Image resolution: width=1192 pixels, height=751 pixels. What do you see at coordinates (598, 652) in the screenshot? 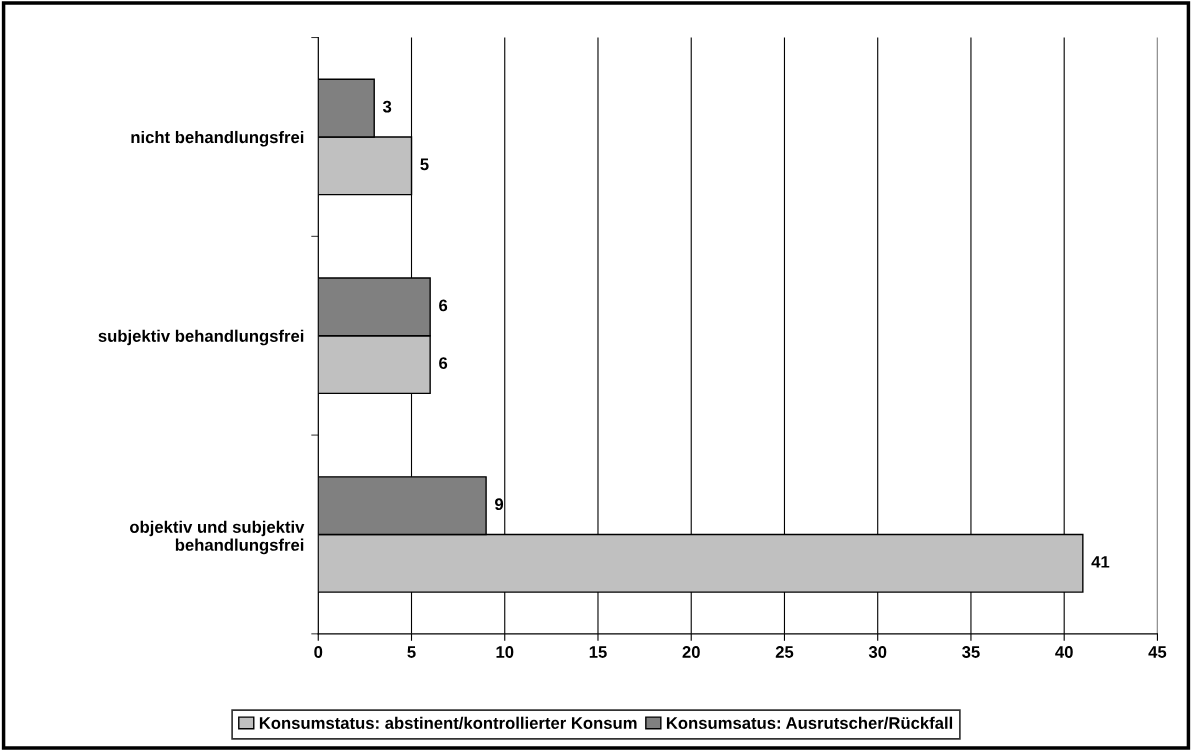
I see `x-tick-label: 15` at bounding box center [598, 652].